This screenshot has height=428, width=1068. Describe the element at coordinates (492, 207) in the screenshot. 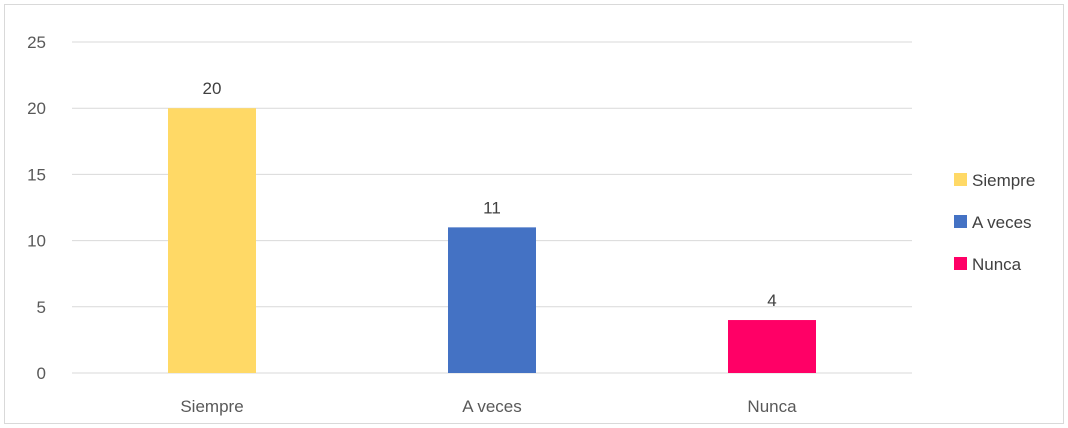

I see `data-label: 11` at that location.